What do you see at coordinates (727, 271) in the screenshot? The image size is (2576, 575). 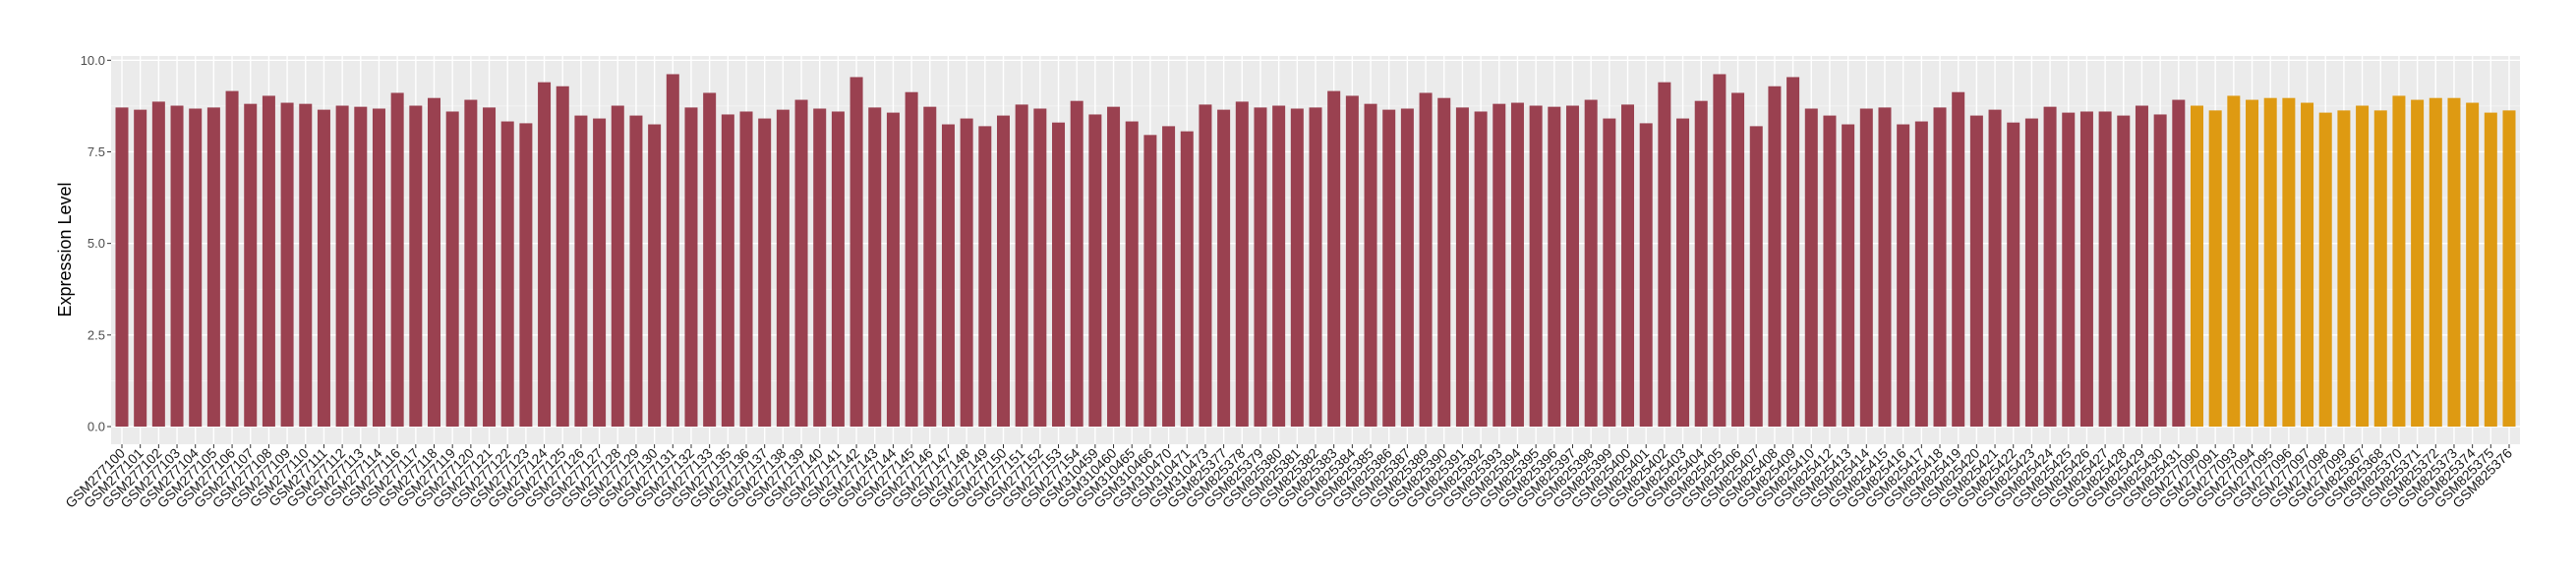 I see `bar-GSM277135` at bounding box center [727, 271].